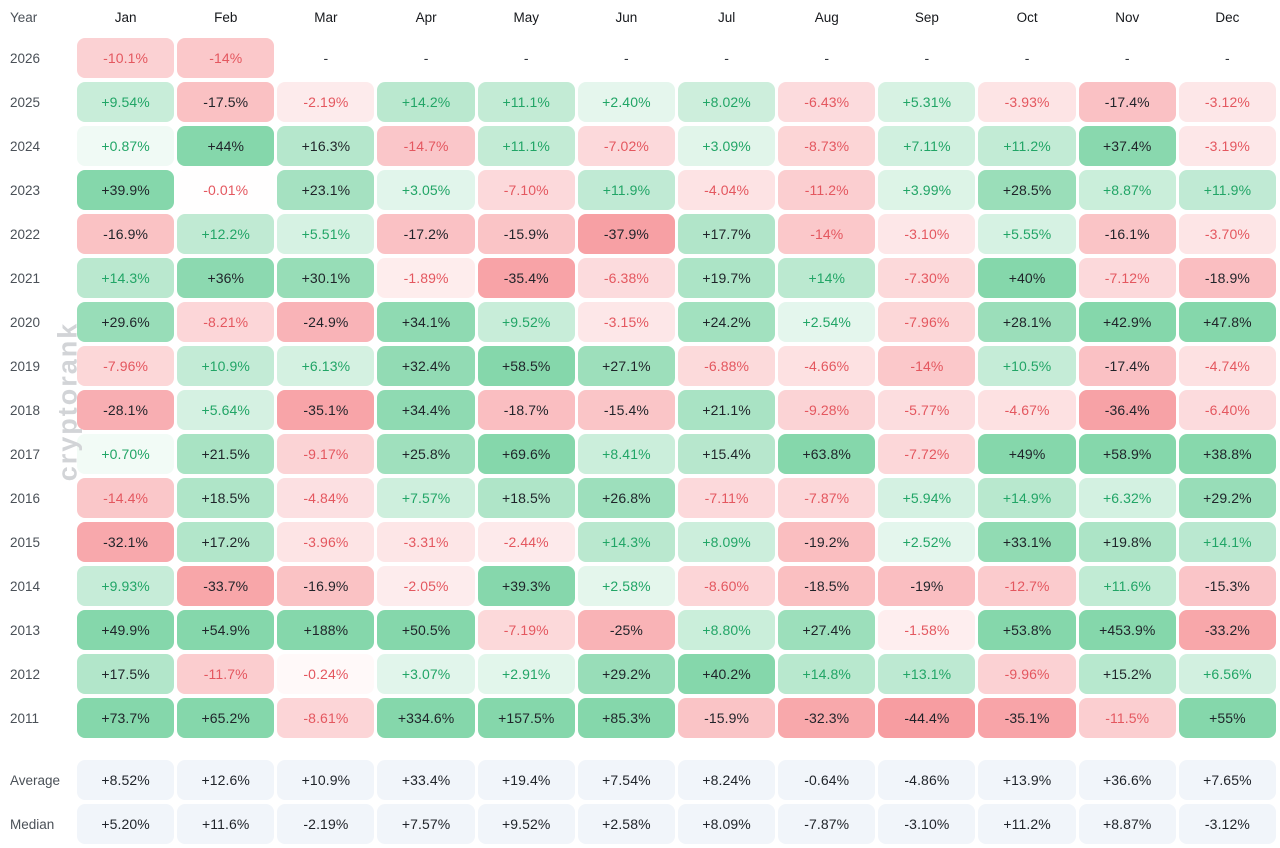 This screenshot has height=848, width=1280. I want to click on return-cell: -7.30%, so click(927, 278).